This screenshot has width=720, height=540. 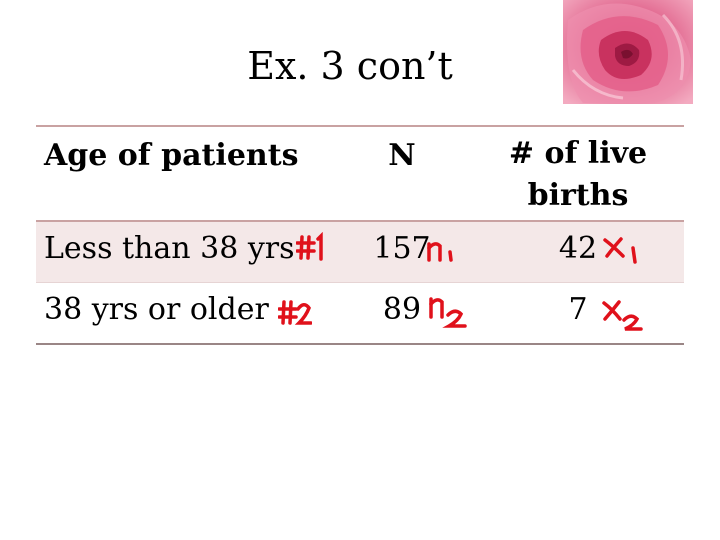 What do you see at coordinates (578, 309) in the screenshot?
I see `row2-births: 7` at bounding box center [578, 309].